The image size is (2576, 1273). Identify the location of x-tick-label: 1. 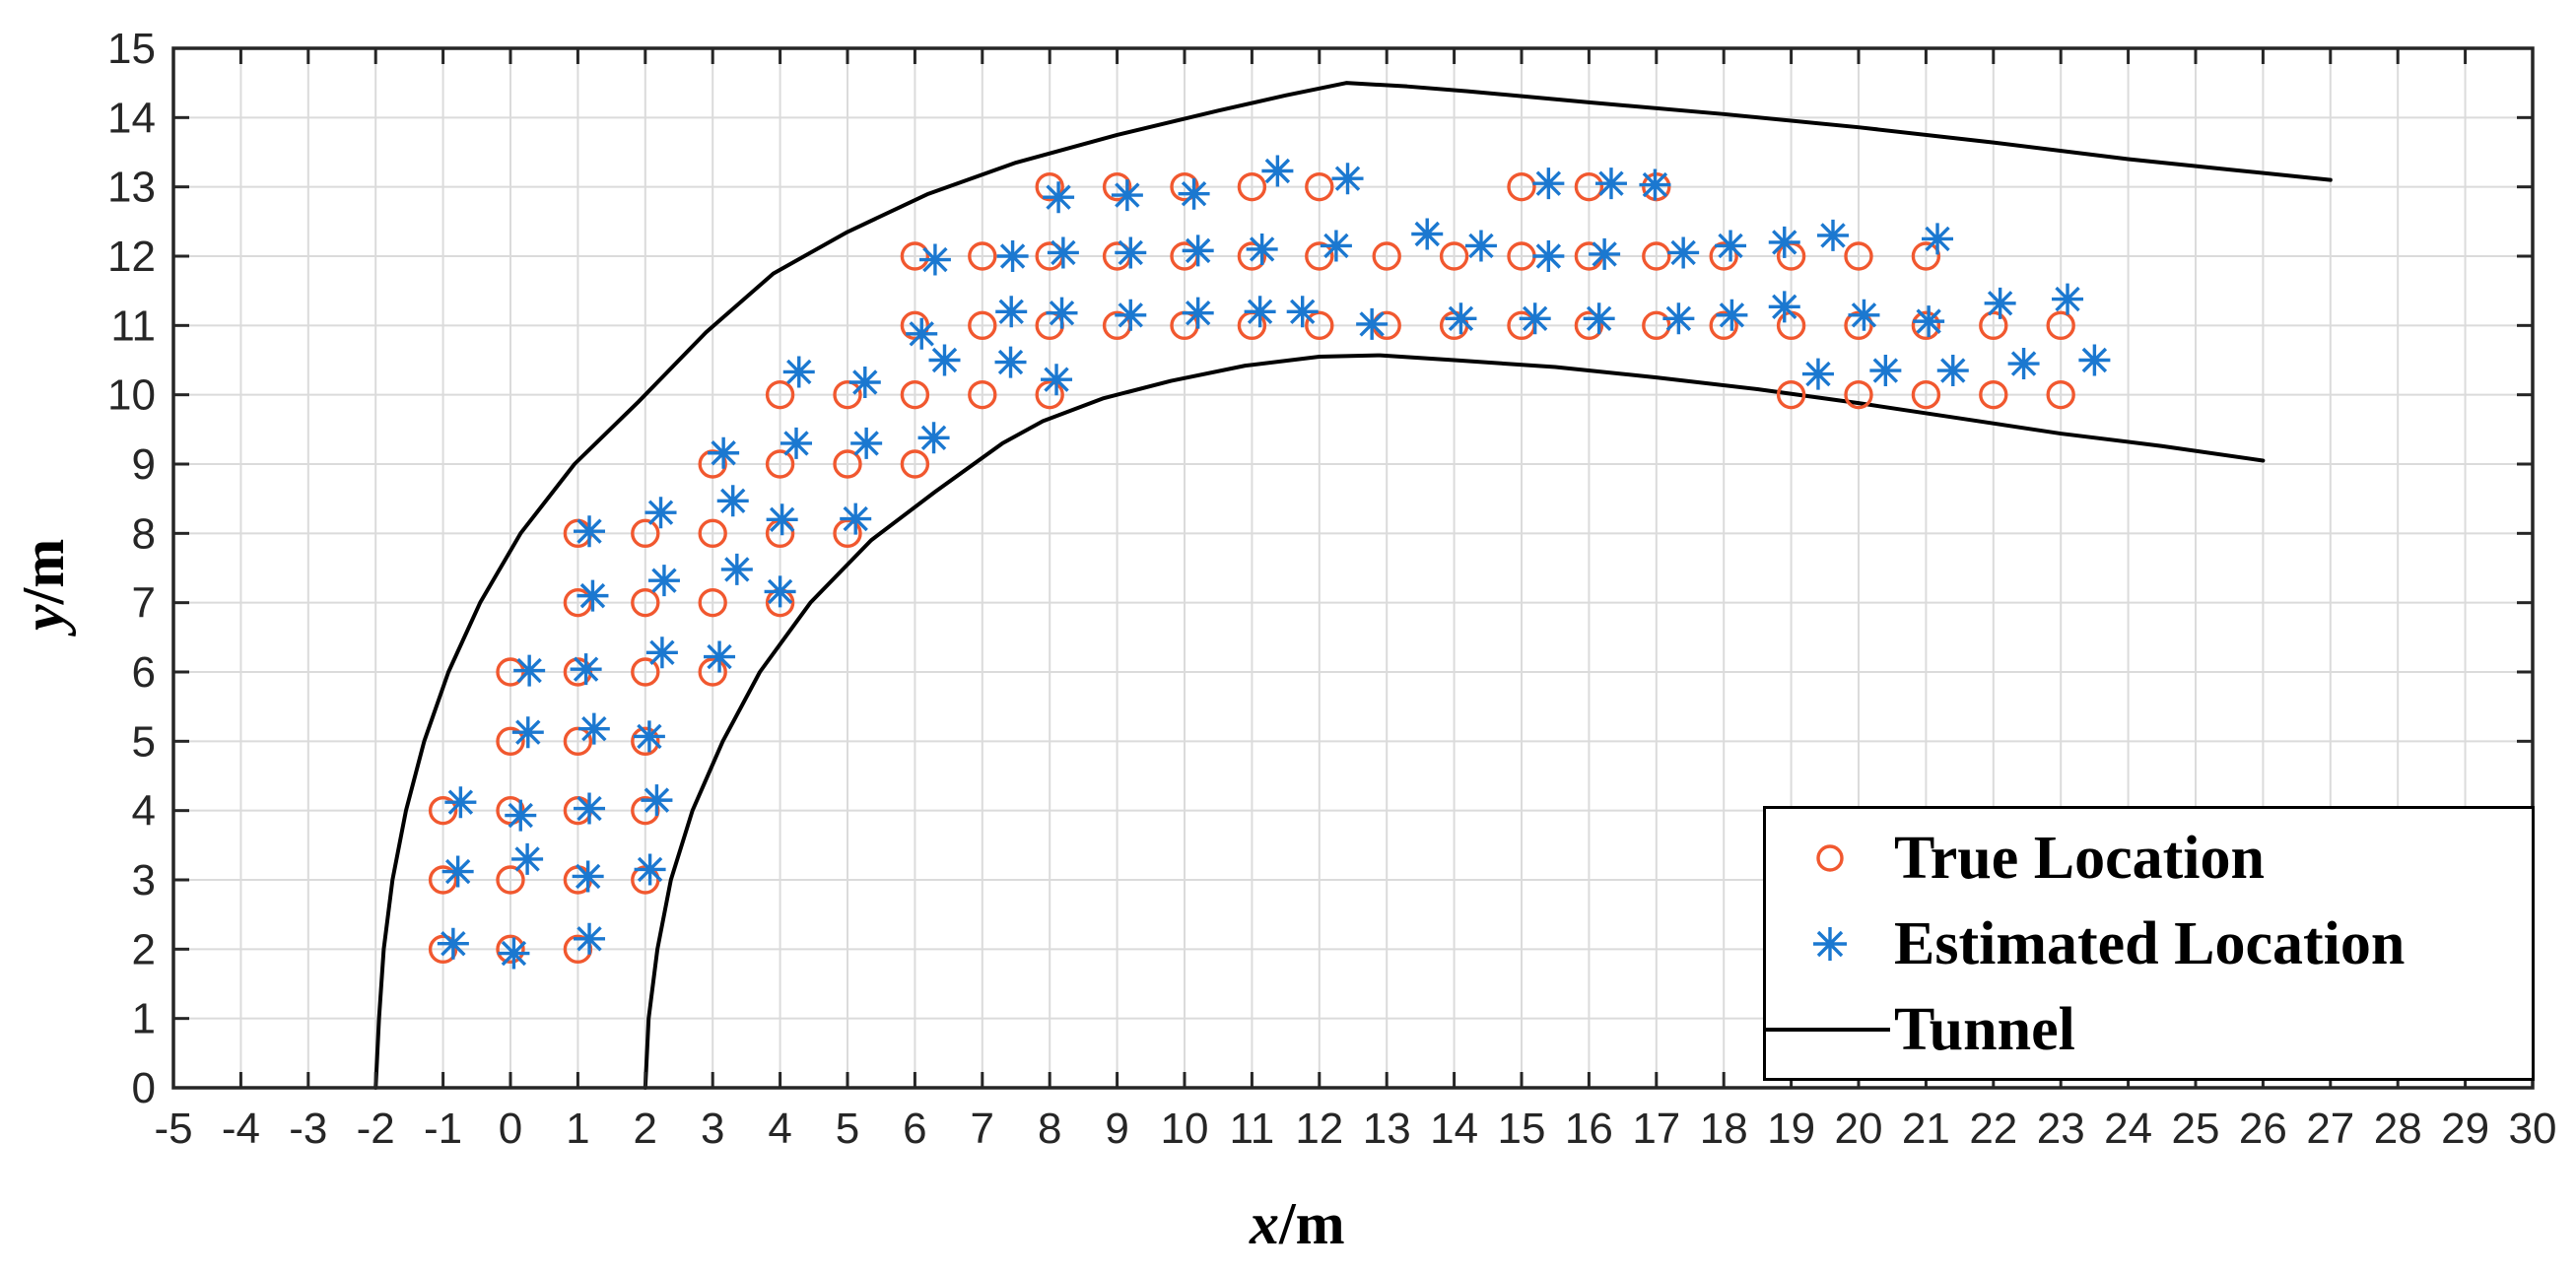
(577, 1129).